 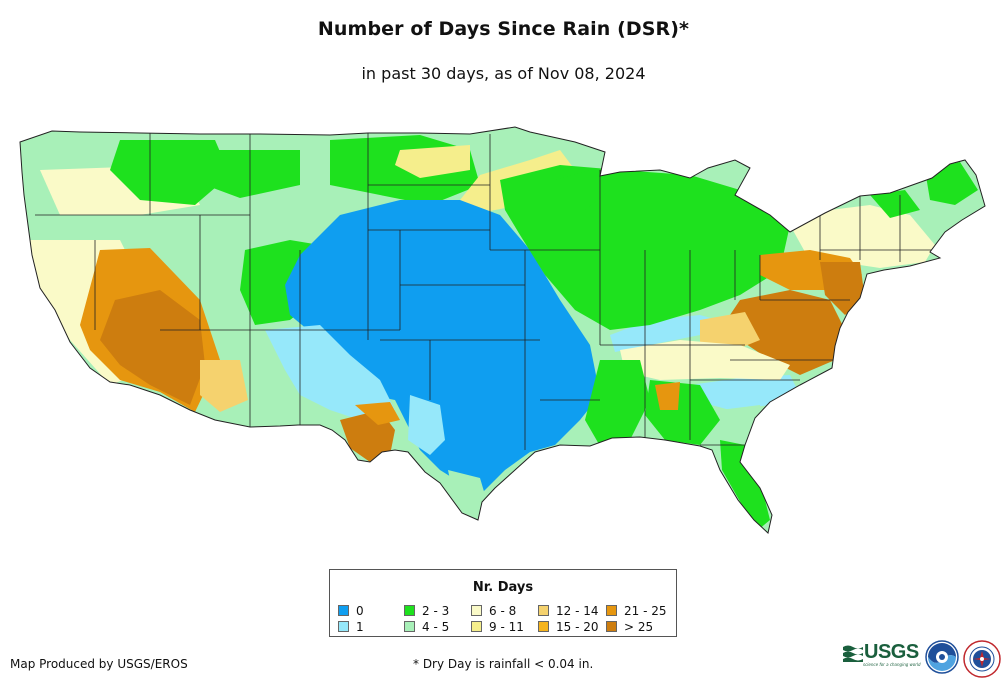 I want to click on usgs-wave-icon, so click(x=853, y=653).